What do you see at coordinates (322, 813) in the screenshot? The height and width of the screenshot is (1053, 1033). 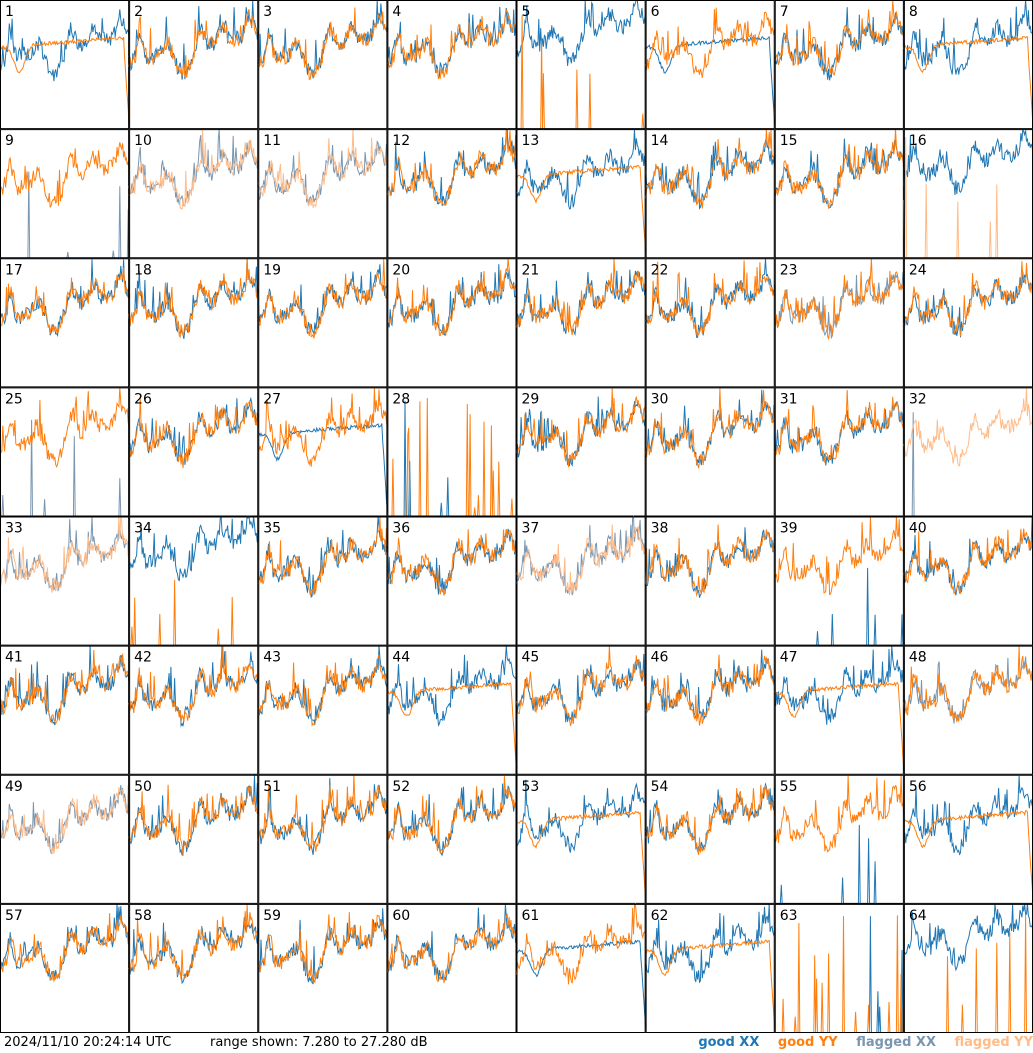 I see `panel-51-yy-line` at bounding box center [322, 813].